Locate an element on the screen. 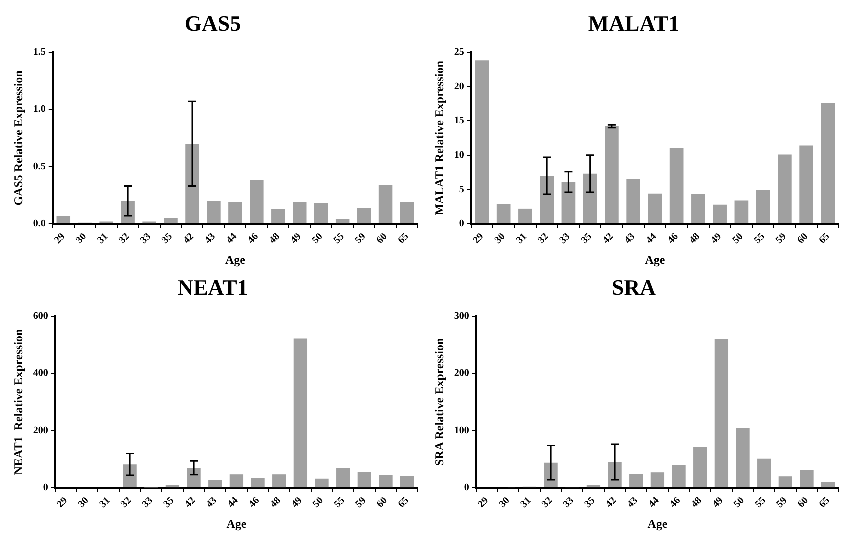 Image resolution: width=857 pixels, height=544 pixels. chart-title: MALAT1 is located at coordinates (634, 23).